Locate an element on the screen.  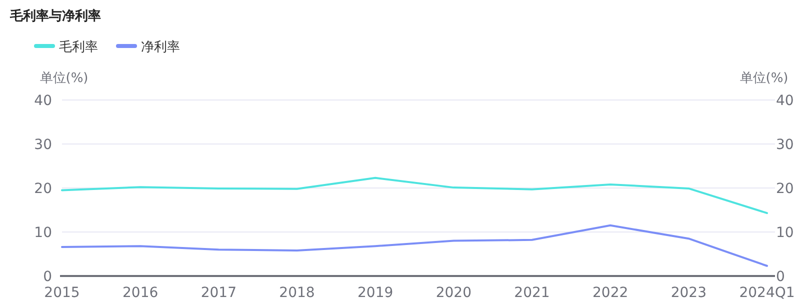
x-tick-label: 2016 is located at coordinates (140, 293).